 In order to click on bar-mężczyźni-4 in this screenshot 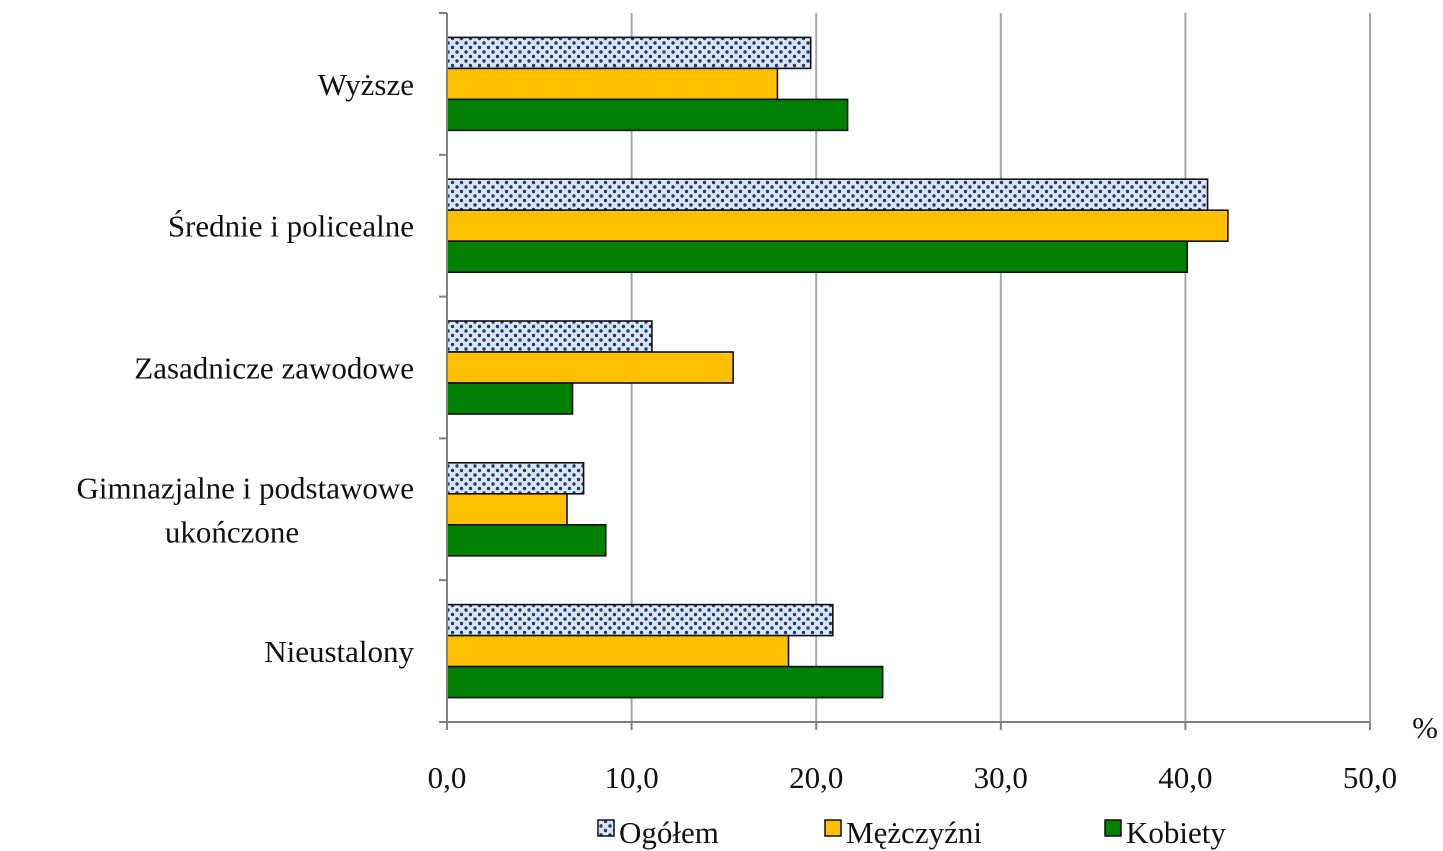, I will do `click(618, 651)`.